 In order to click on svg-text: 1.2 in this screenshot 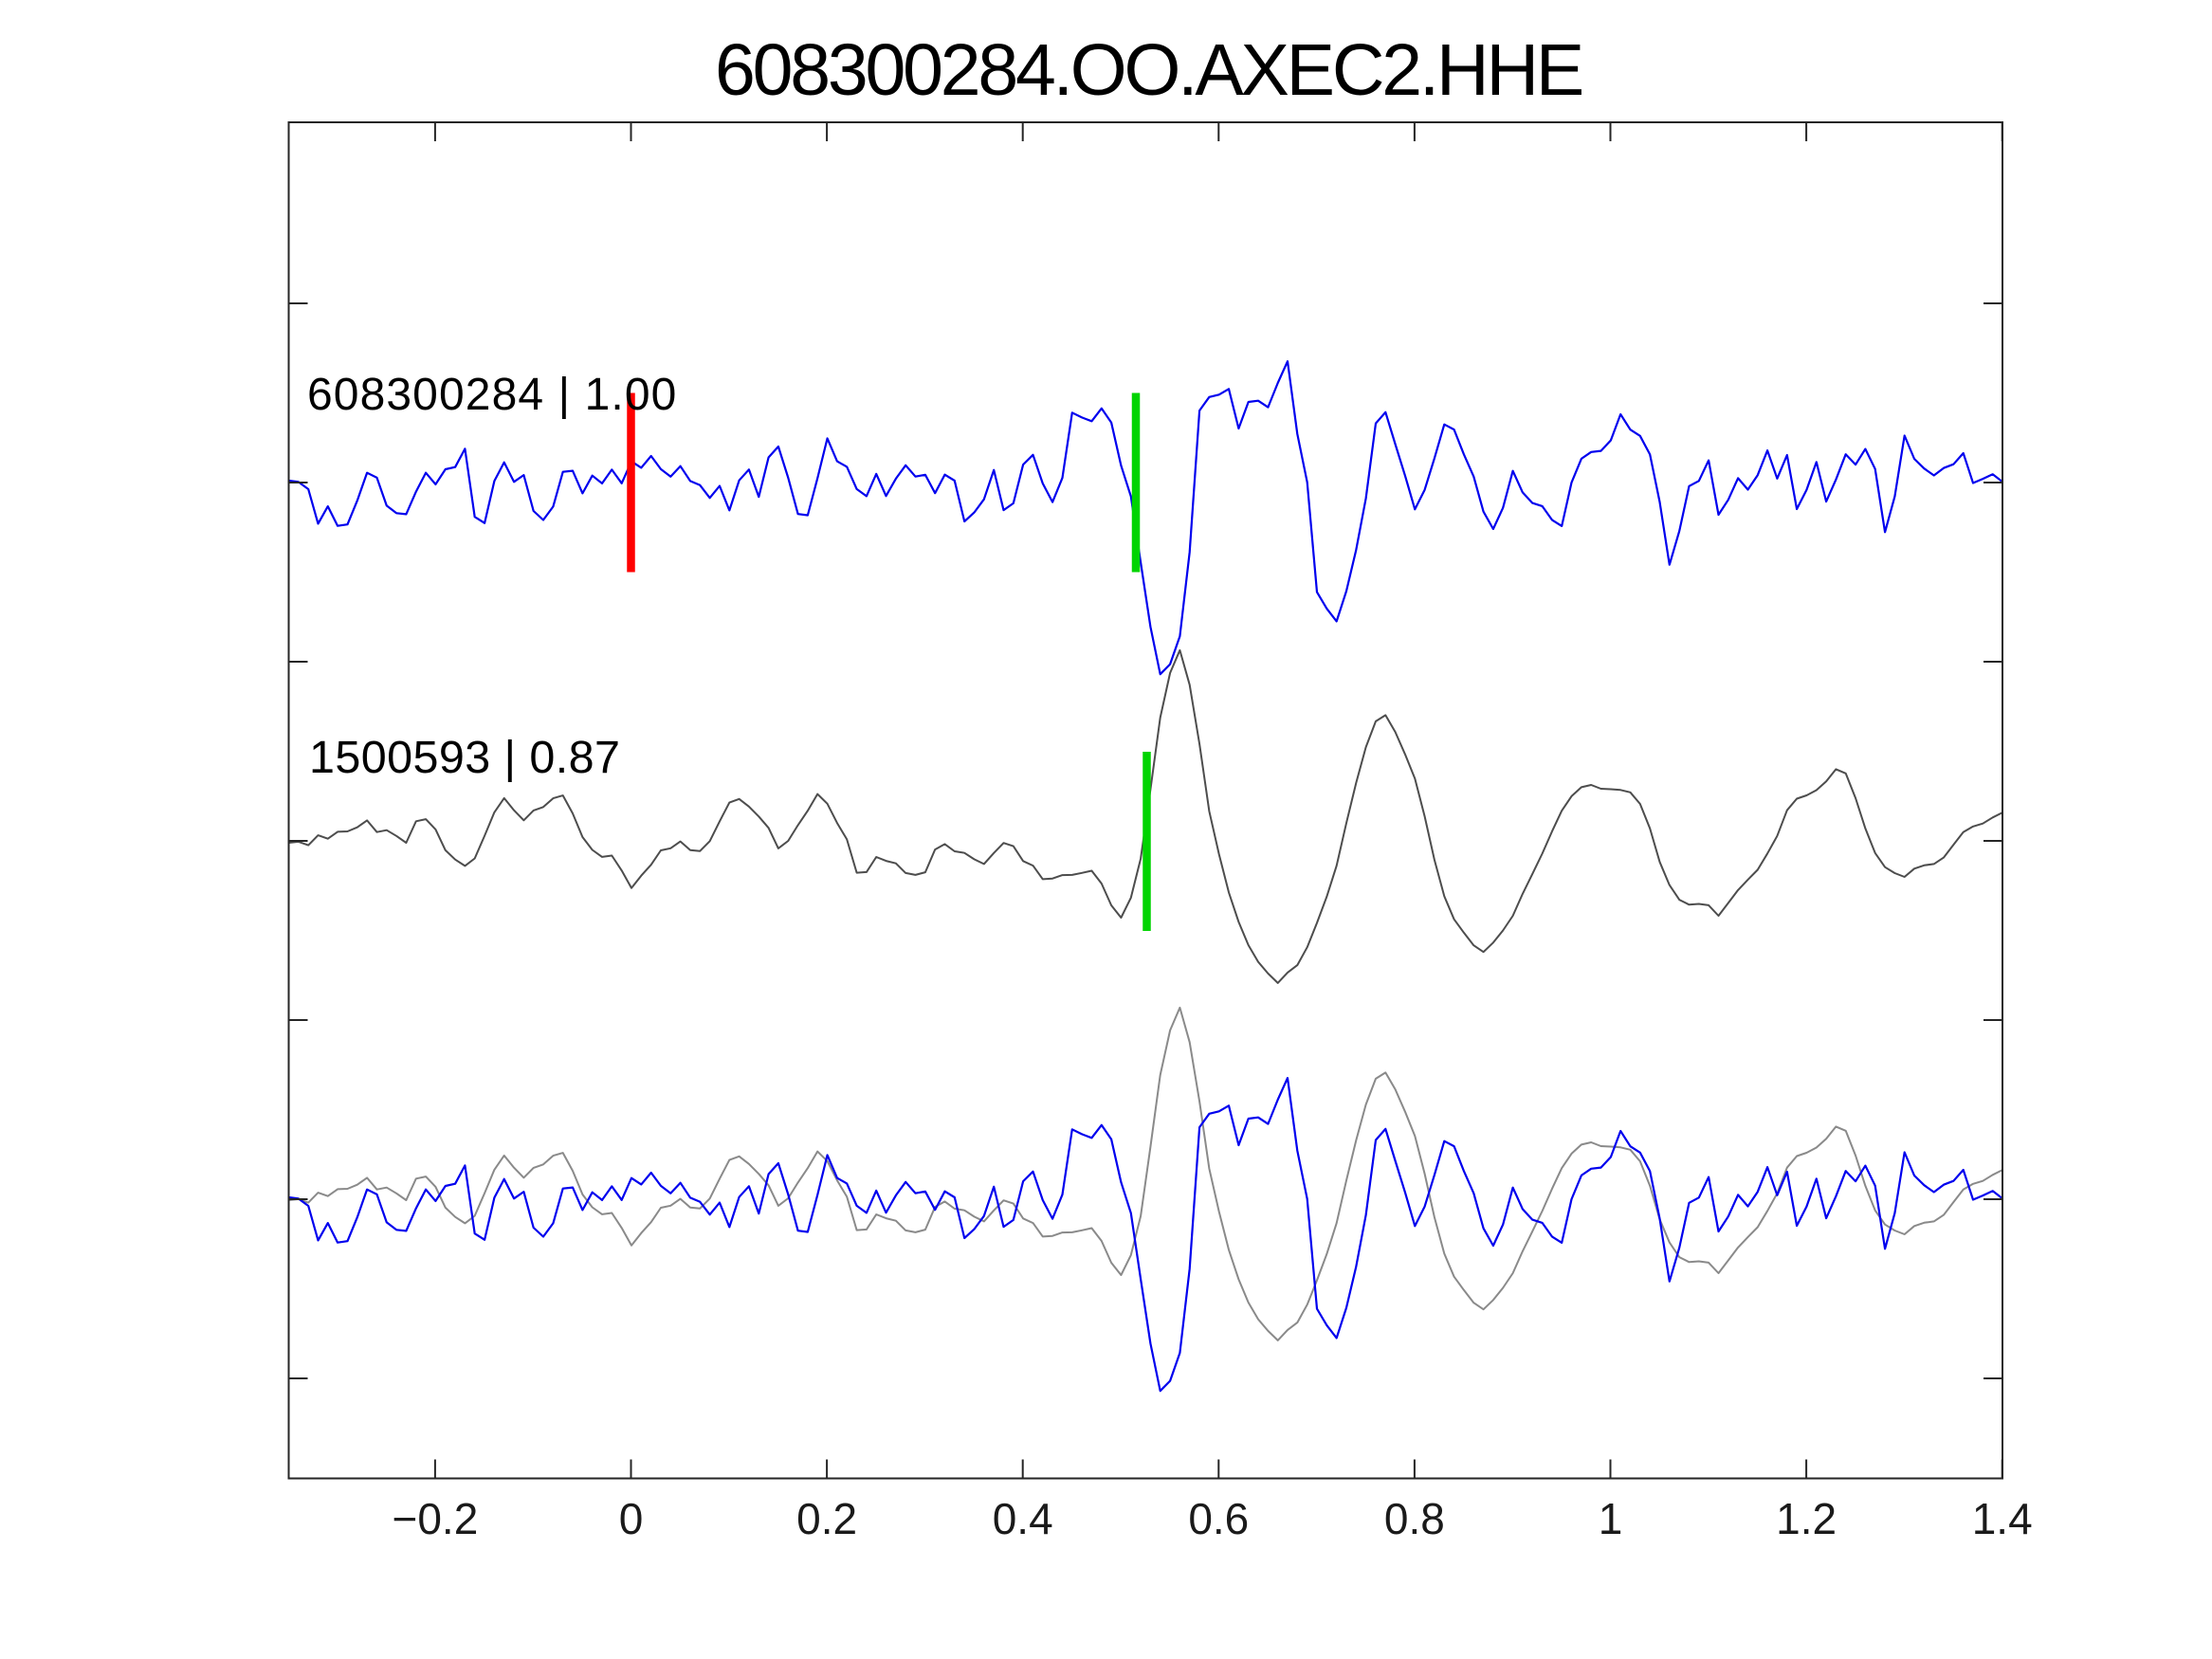, I will do `click(1806, 1518)`.